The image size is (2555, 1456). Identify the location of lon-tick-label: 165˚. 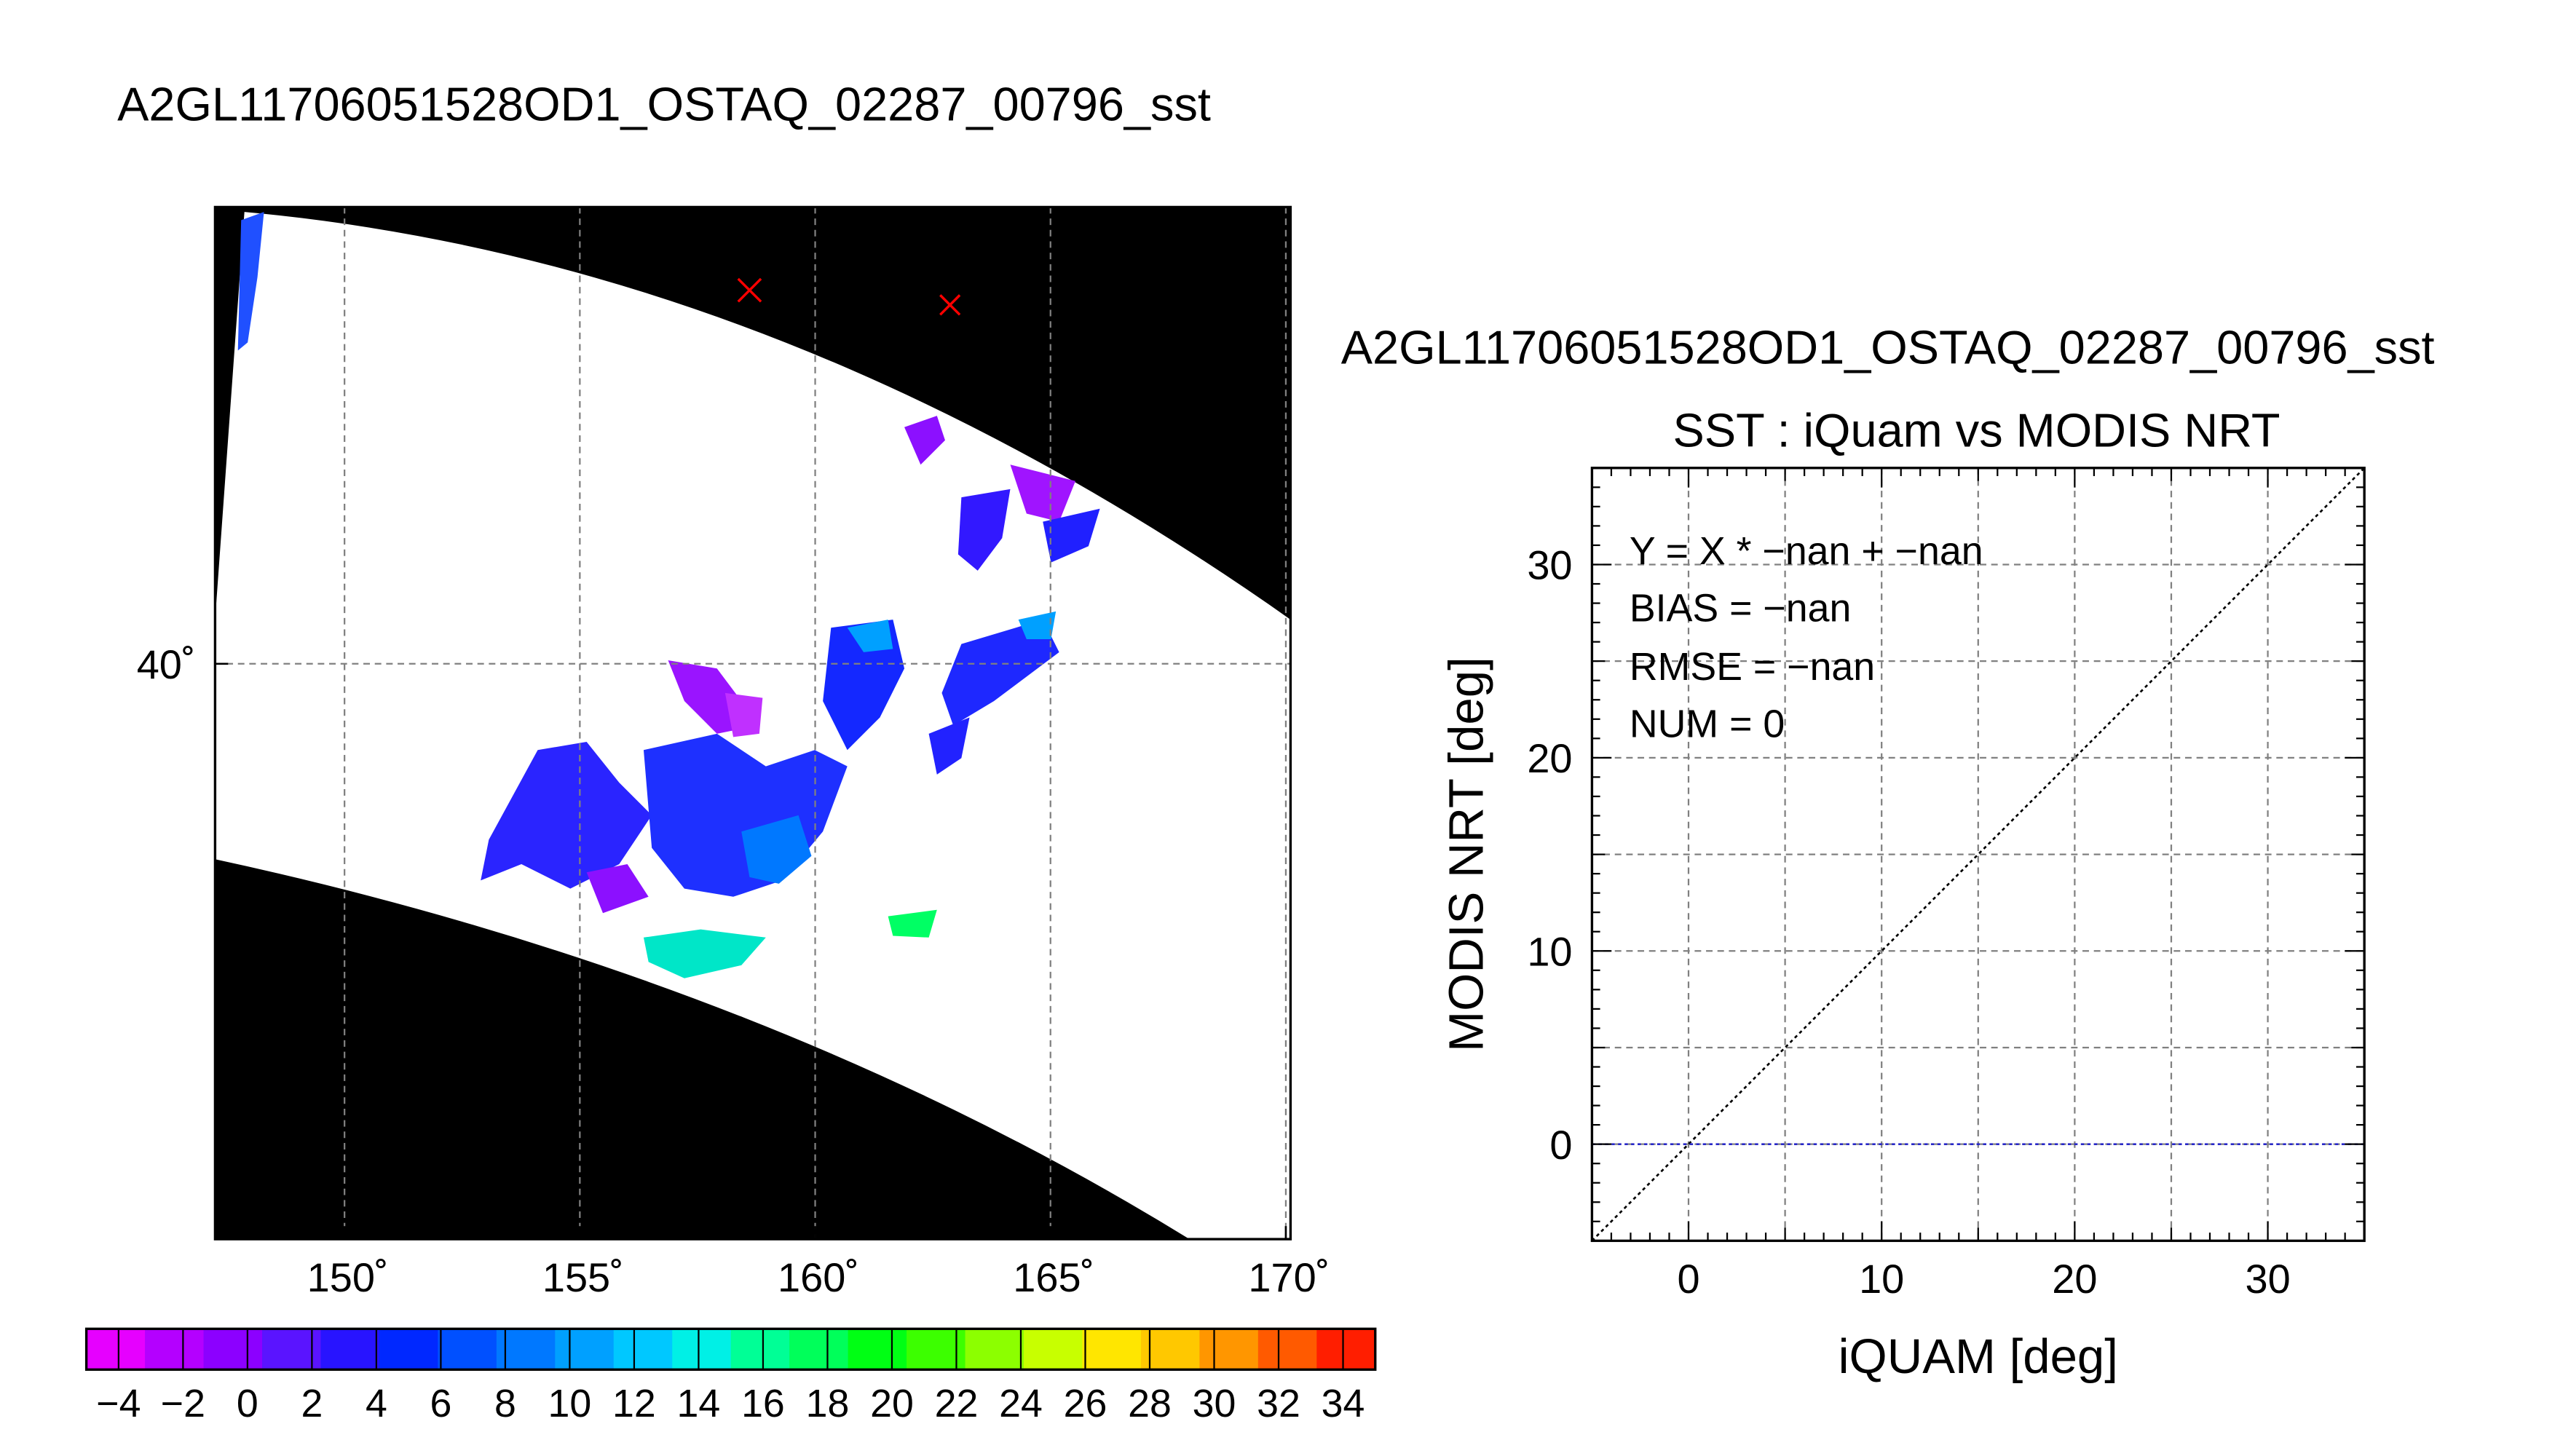
(1053, 1277).